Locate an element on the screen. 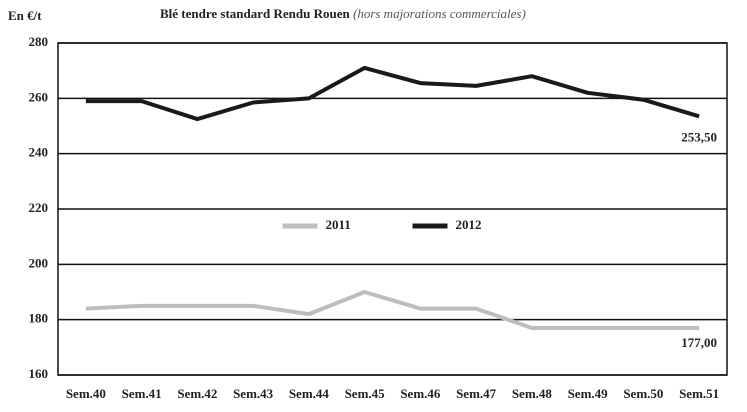 Image resolution: width=747 pixels, height=412 pixels. x-tick-label: Sem.51 is located at coordinates (699, 393).